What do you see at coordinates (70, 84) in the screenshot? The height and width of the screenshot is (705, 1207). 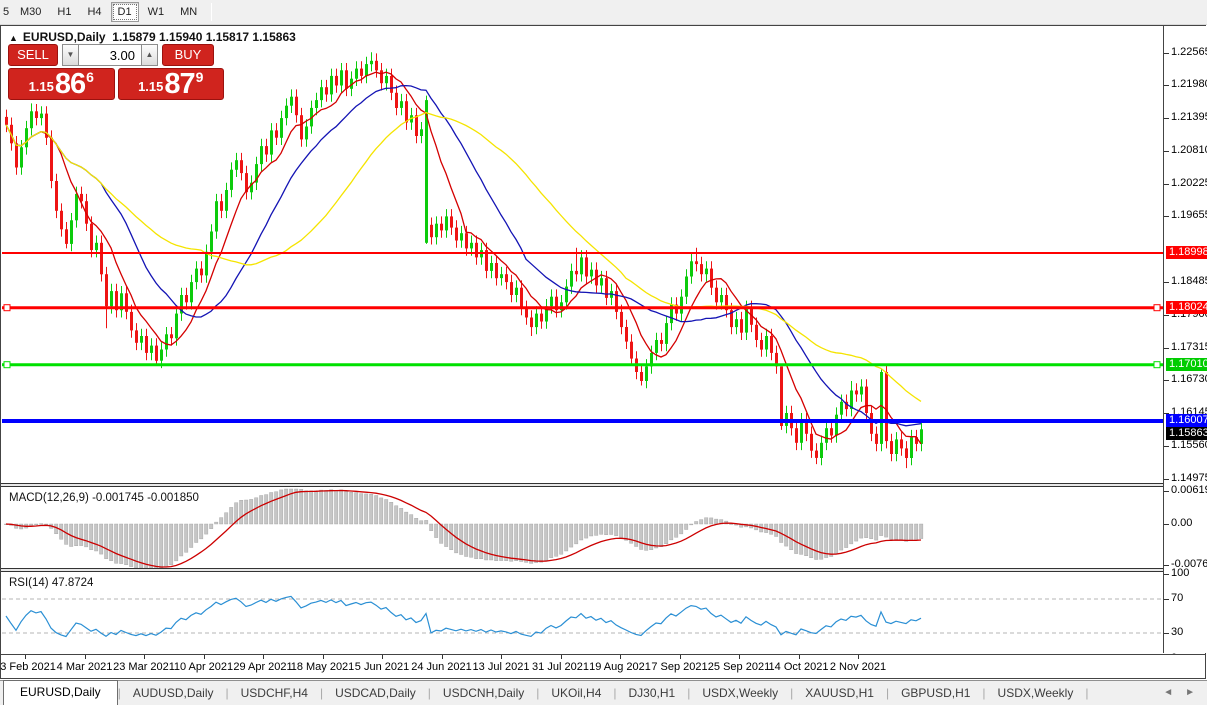 I see `bid-big-digits: 86` at bounding box center [70, 84].